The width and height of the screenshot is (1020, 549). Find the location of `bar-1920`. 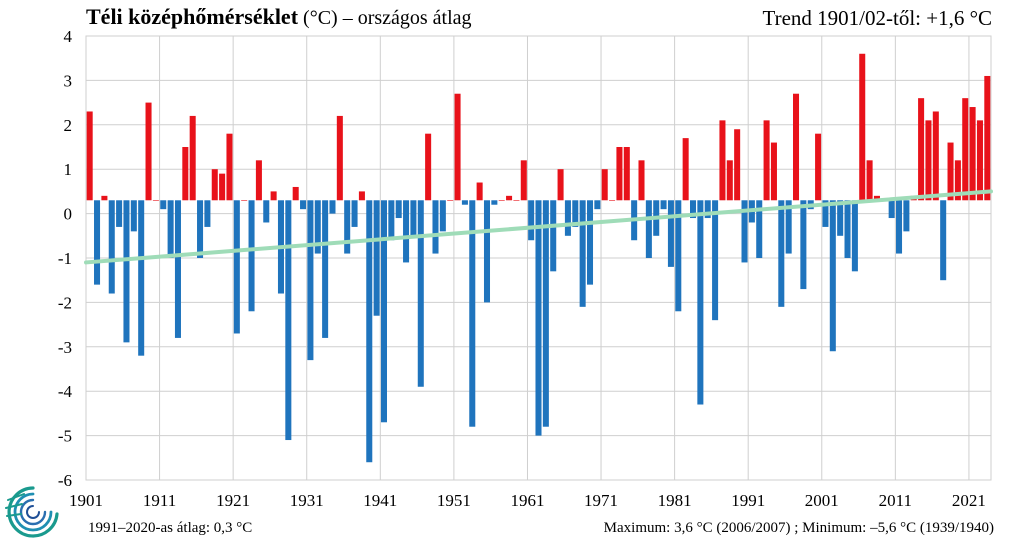

bar-1920 is located at coordinates (229, 167).